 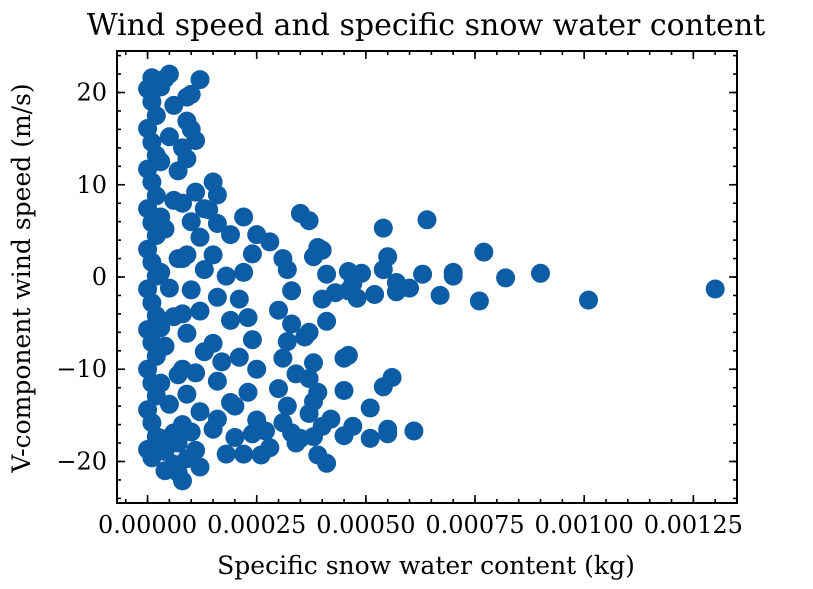 I want to click on x-axis-label: Specific snow water content (kg), so click(x=426, y=565).